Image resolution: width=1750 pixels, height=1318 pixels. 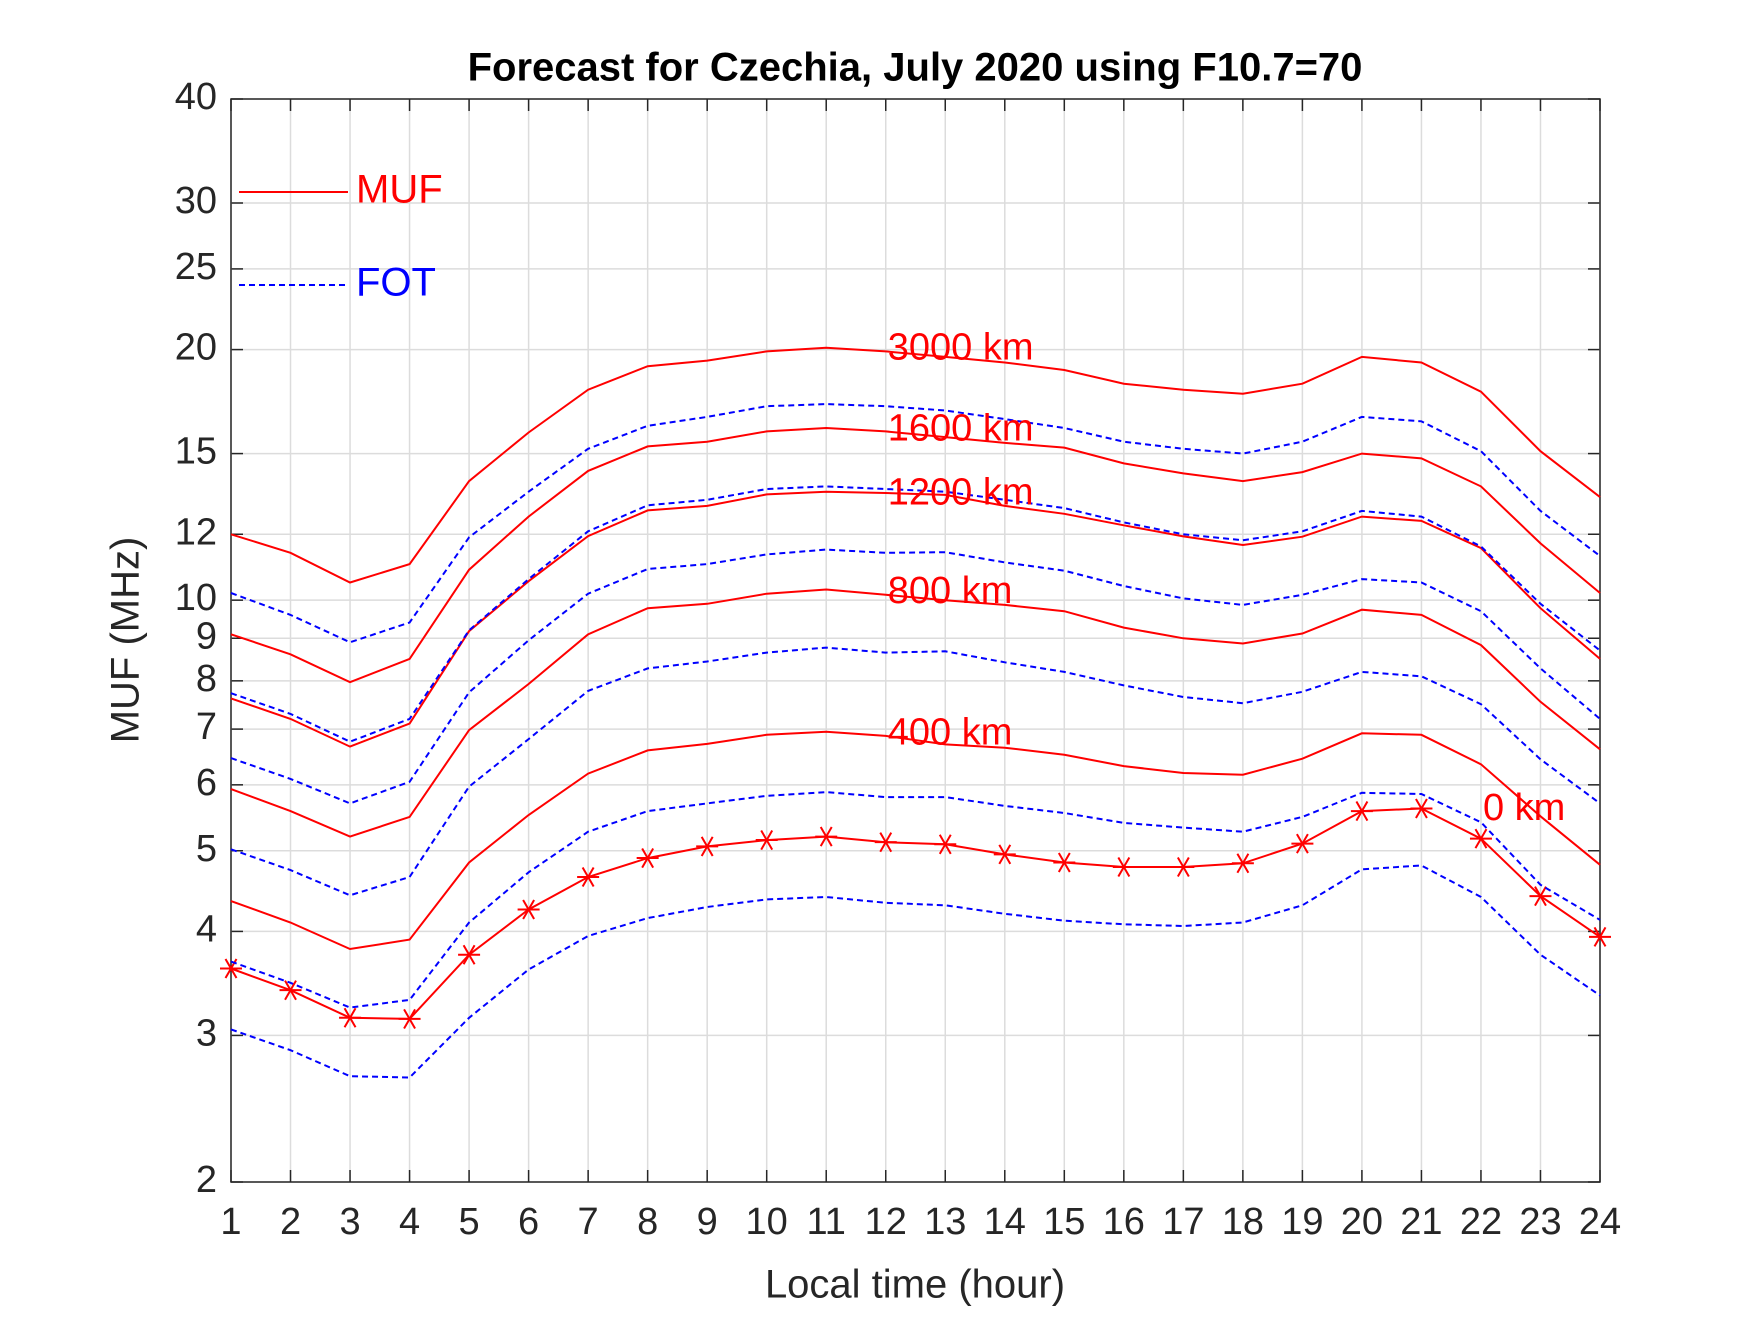 What do you see at coordinates (196, 267) in the screenshot?
I see `y-tick-label: 25` at bounding box center [196, 267].